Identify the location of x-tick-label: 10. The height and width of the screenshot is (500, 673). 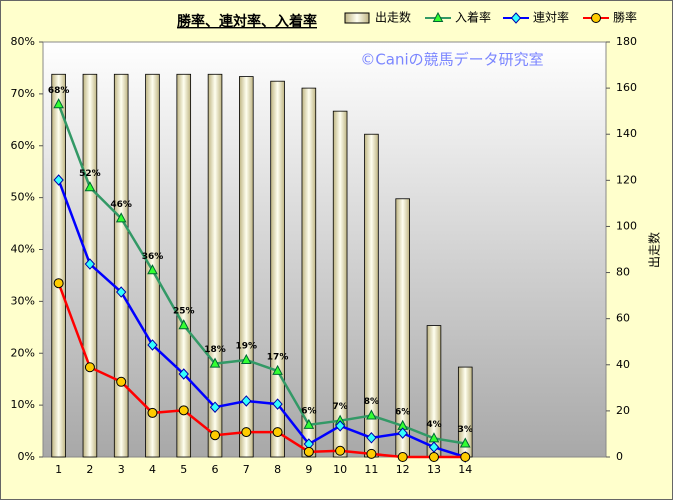
(340, 469).